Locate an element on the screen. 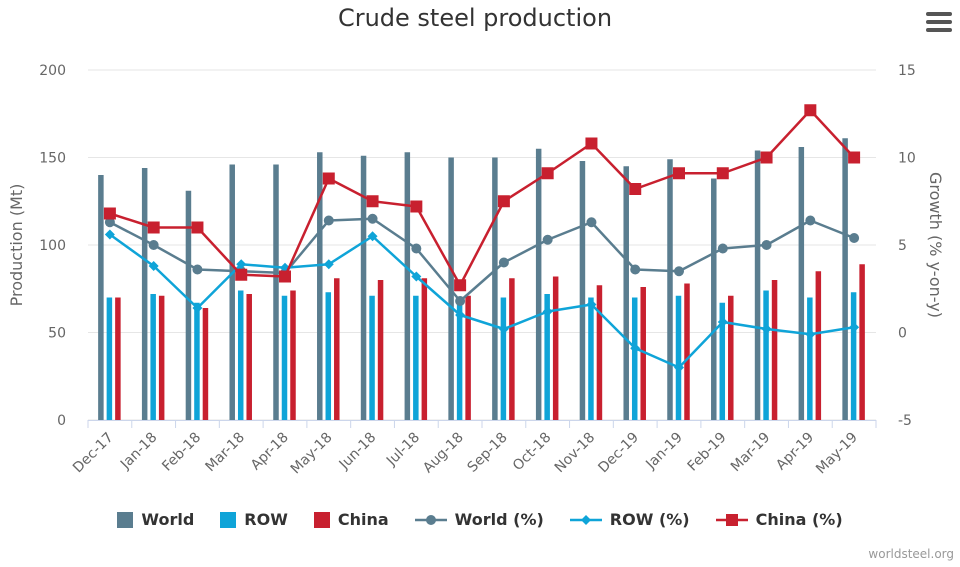 The image size is (960, 567). legend-label: China is located at coordinates (363, 519).